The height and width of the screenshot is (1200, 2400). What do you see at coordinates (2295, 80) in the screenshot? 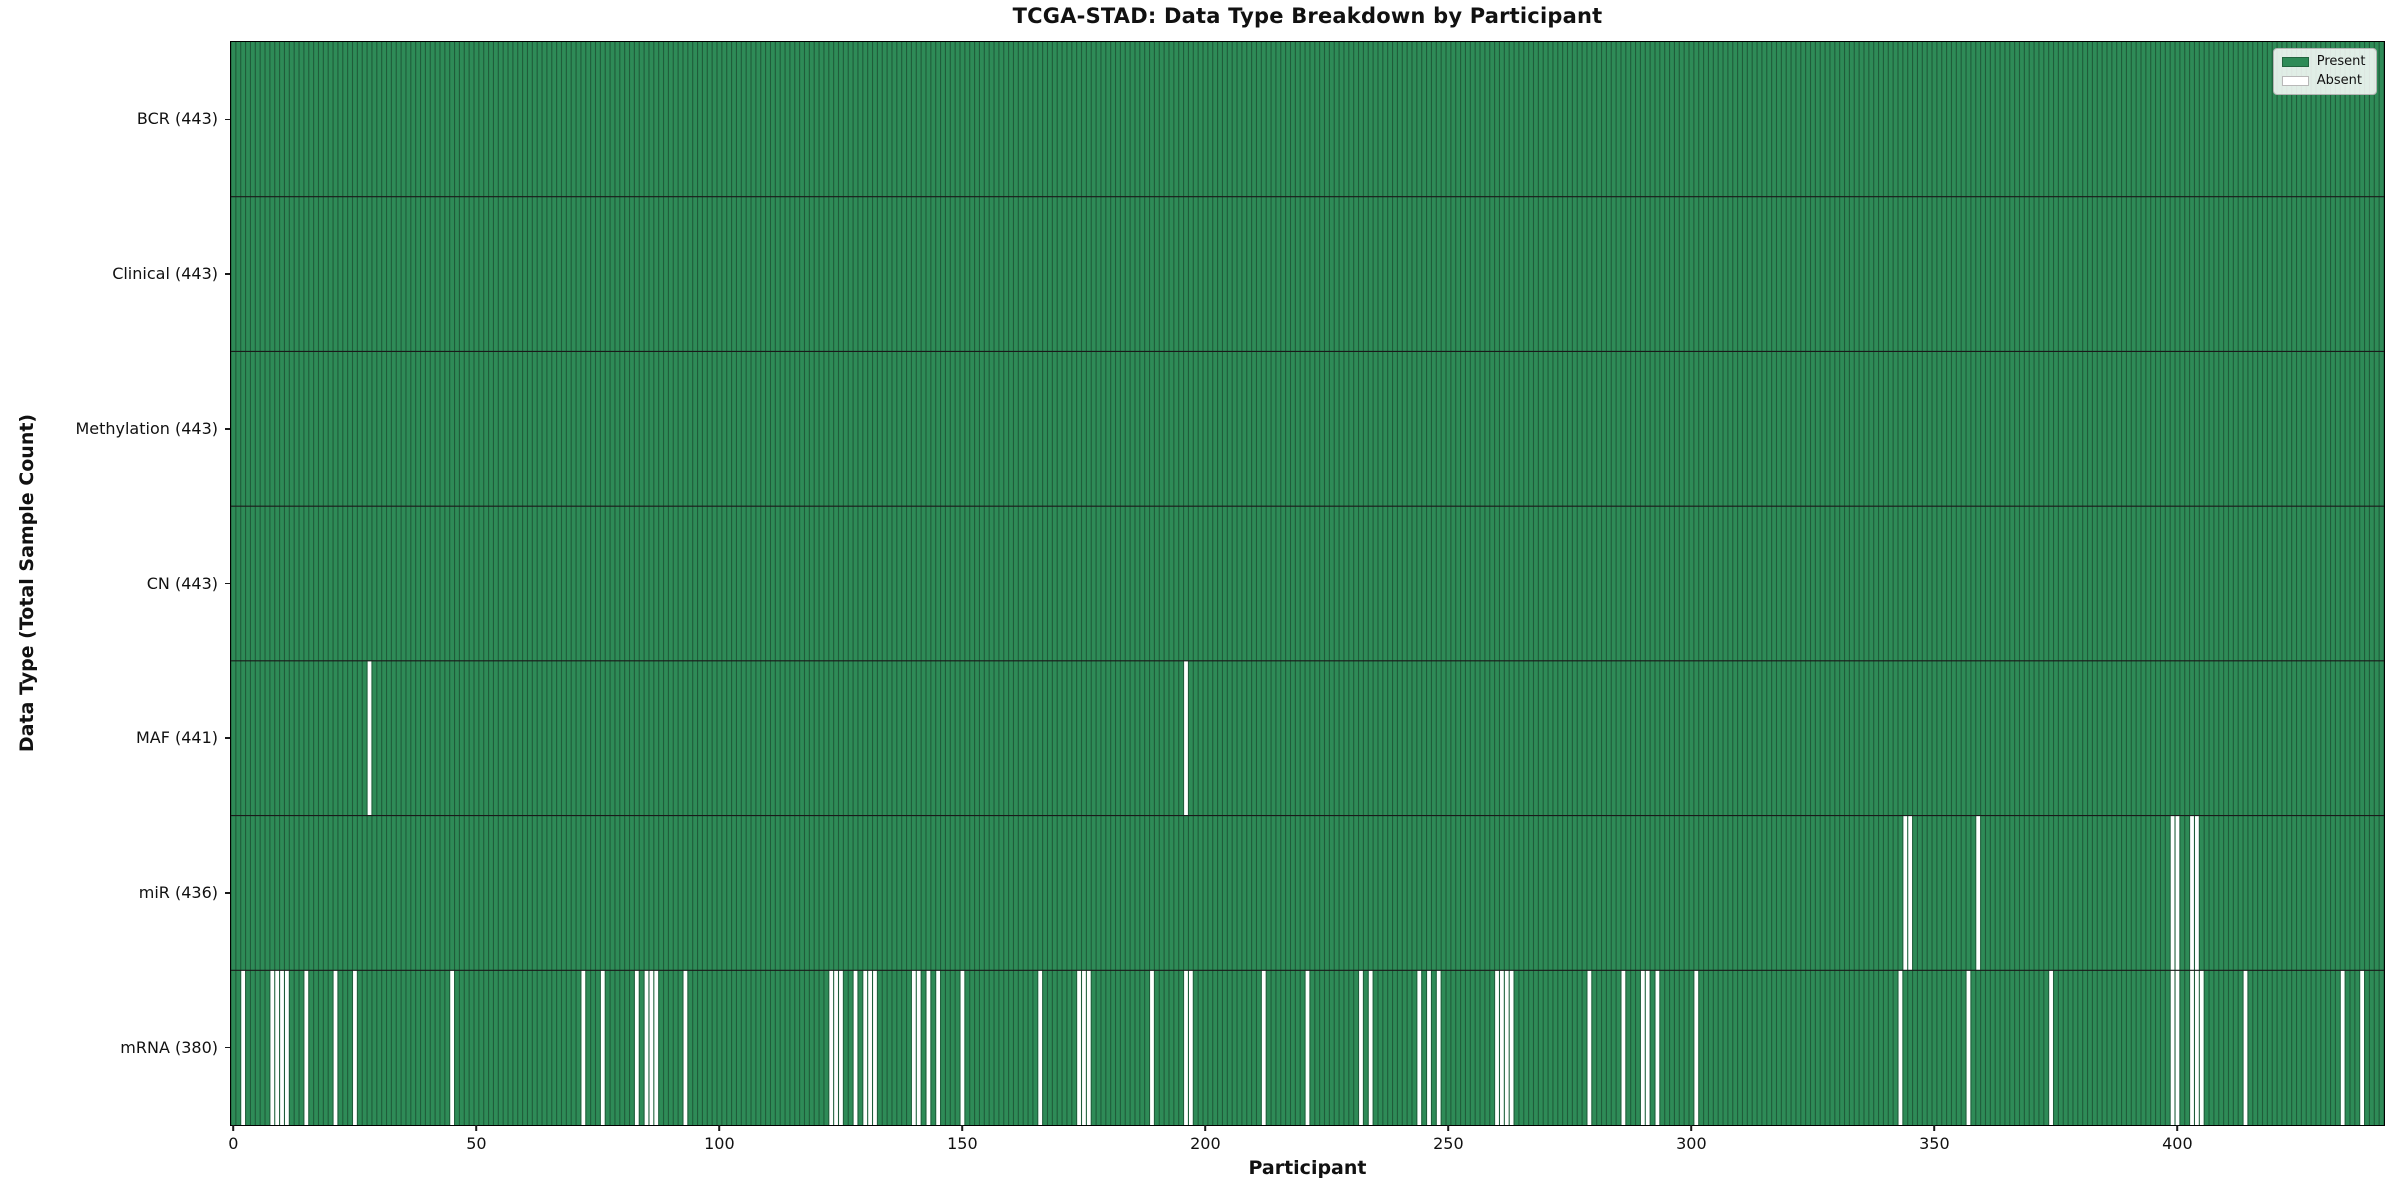
I see `absent-swatch-icon` at bounding box center [2295, 80].